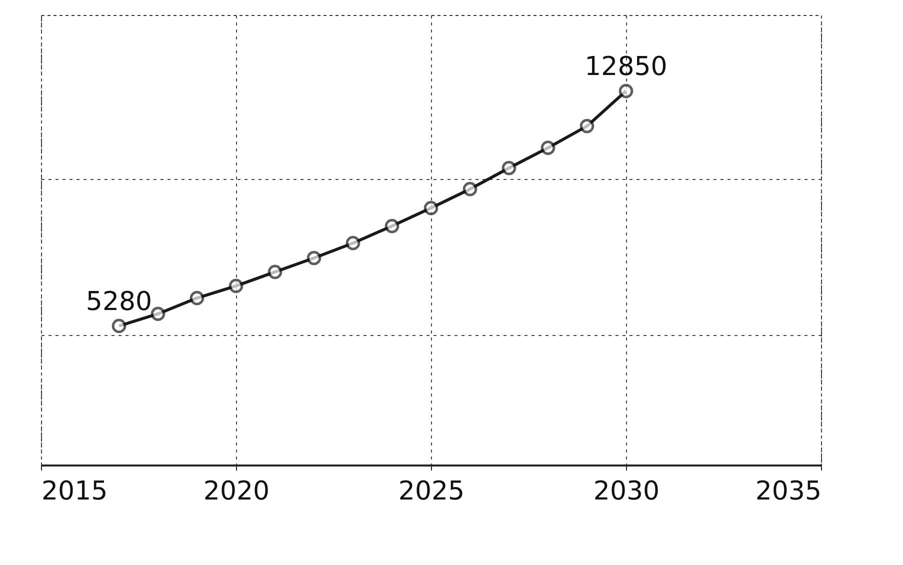 This screenshot has width=903, height=565. What do you see at coordinates (431, 491) in the screenshot?
I see `x-tick-label: 2025` at bounding box center [431, 491].